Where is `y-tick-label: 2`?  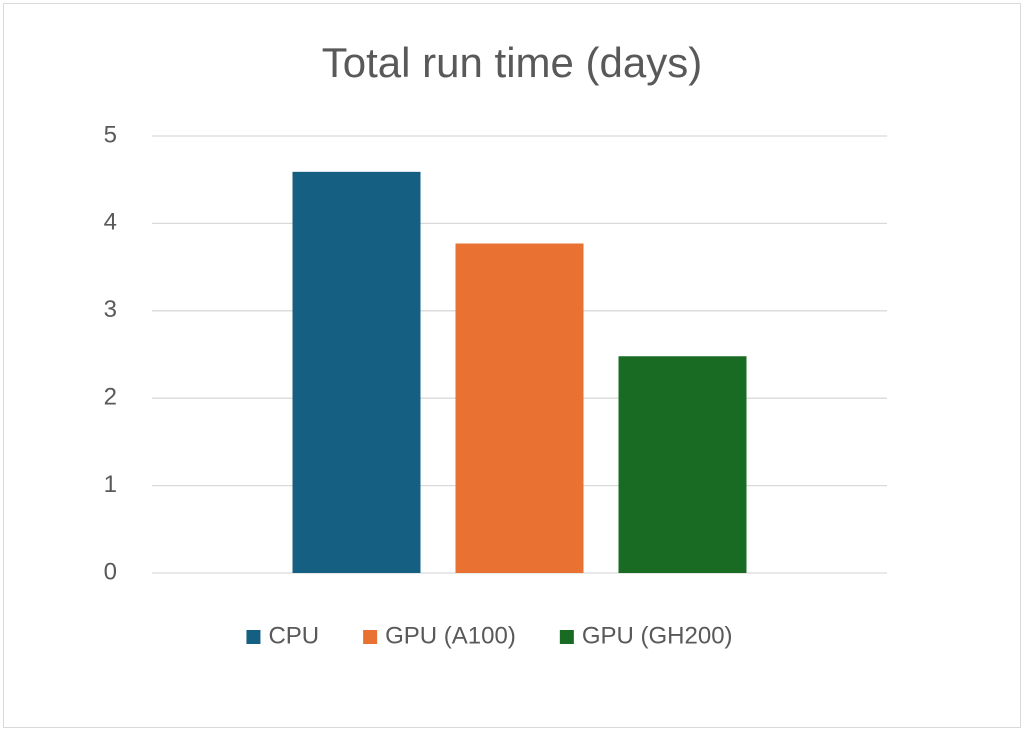 y-tick-label: 2 is located at coordinates (110, 397).